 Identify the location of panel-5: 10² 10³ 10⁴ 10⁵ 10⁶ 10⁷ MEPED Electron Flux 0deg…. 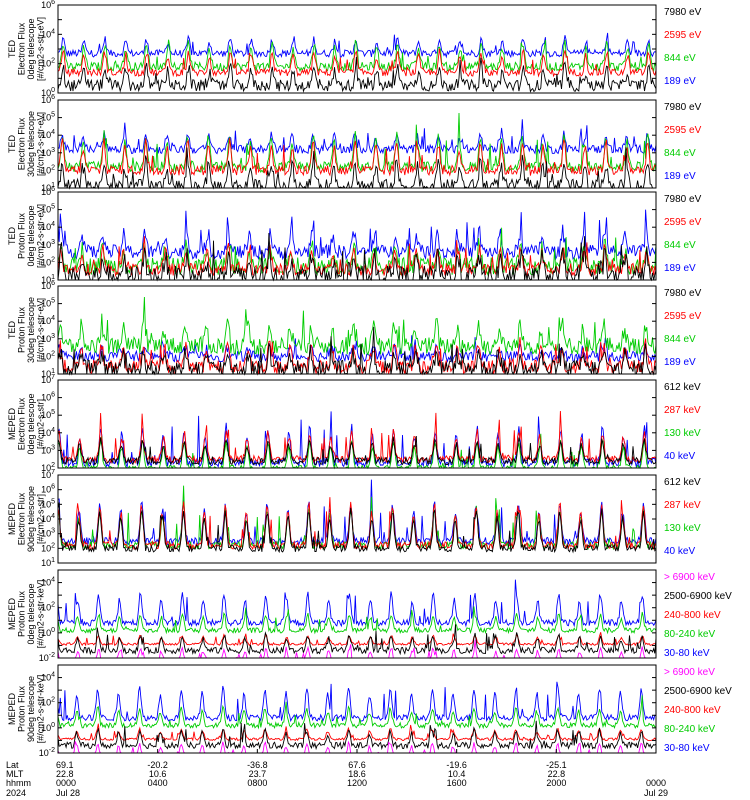
(354, 423).